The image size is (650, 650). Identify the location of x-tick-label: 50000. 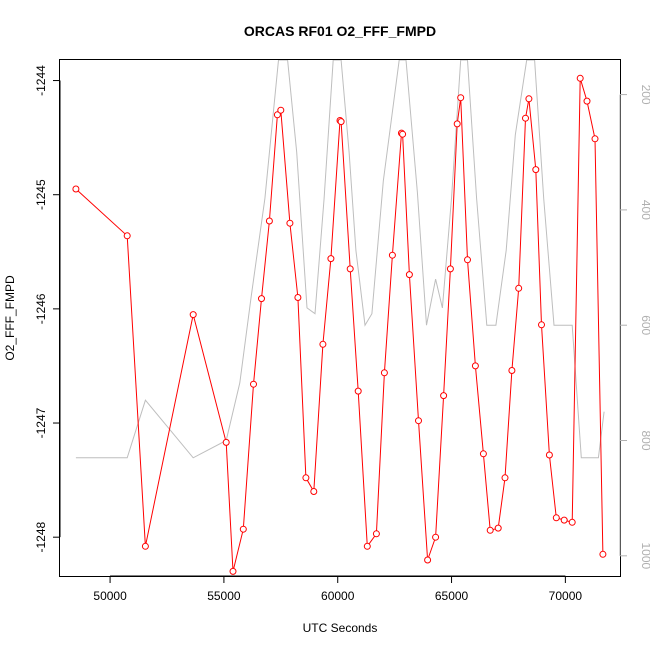
(110, 596).